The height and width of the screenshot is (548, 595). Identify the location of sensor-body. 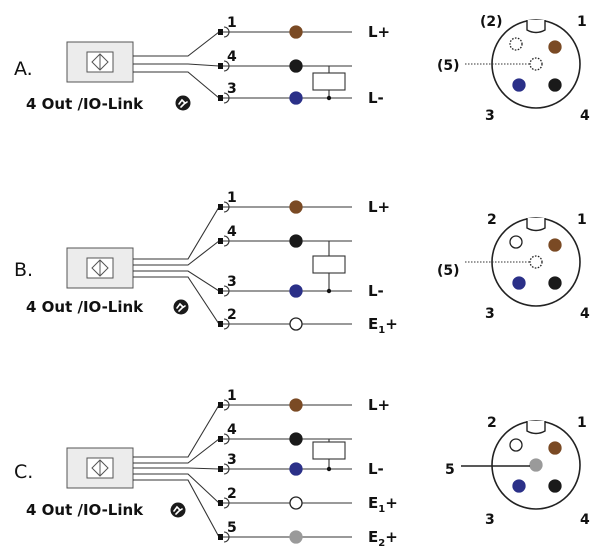
(100, 268).